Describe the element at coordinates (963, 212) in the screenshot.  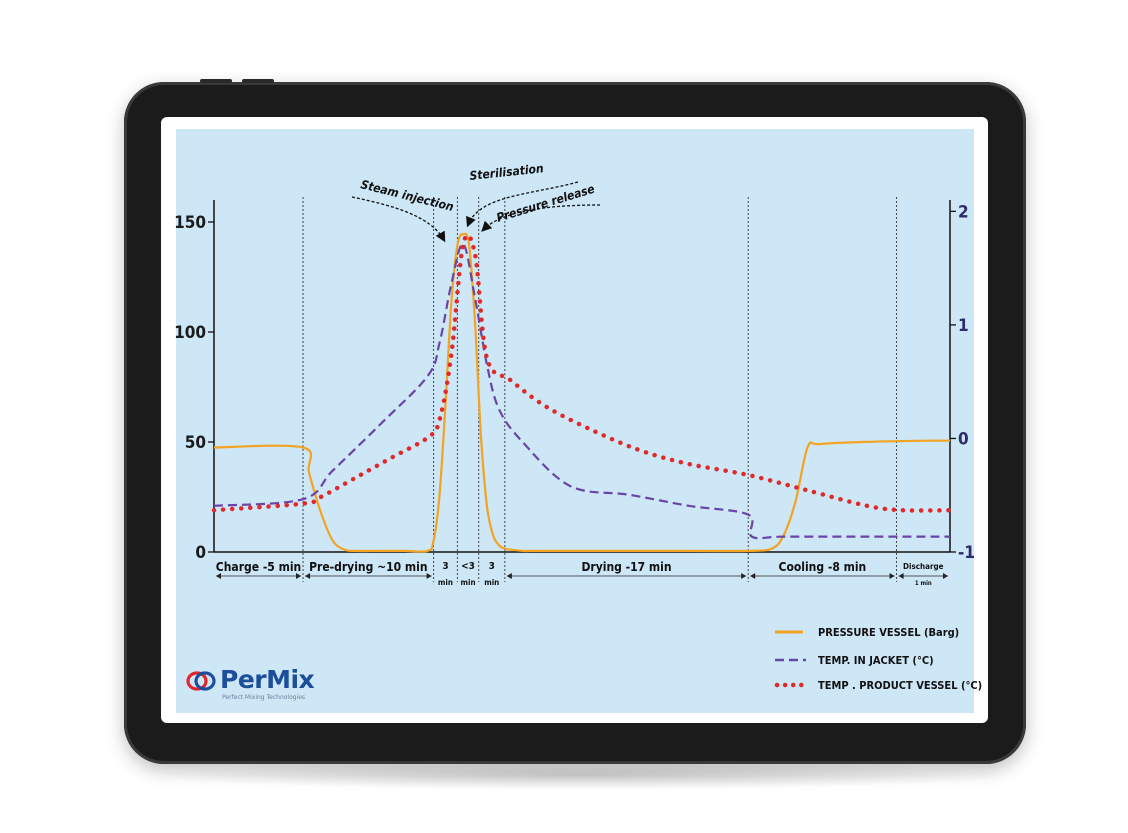
I see `y-right-tick-label: 2` at that location.